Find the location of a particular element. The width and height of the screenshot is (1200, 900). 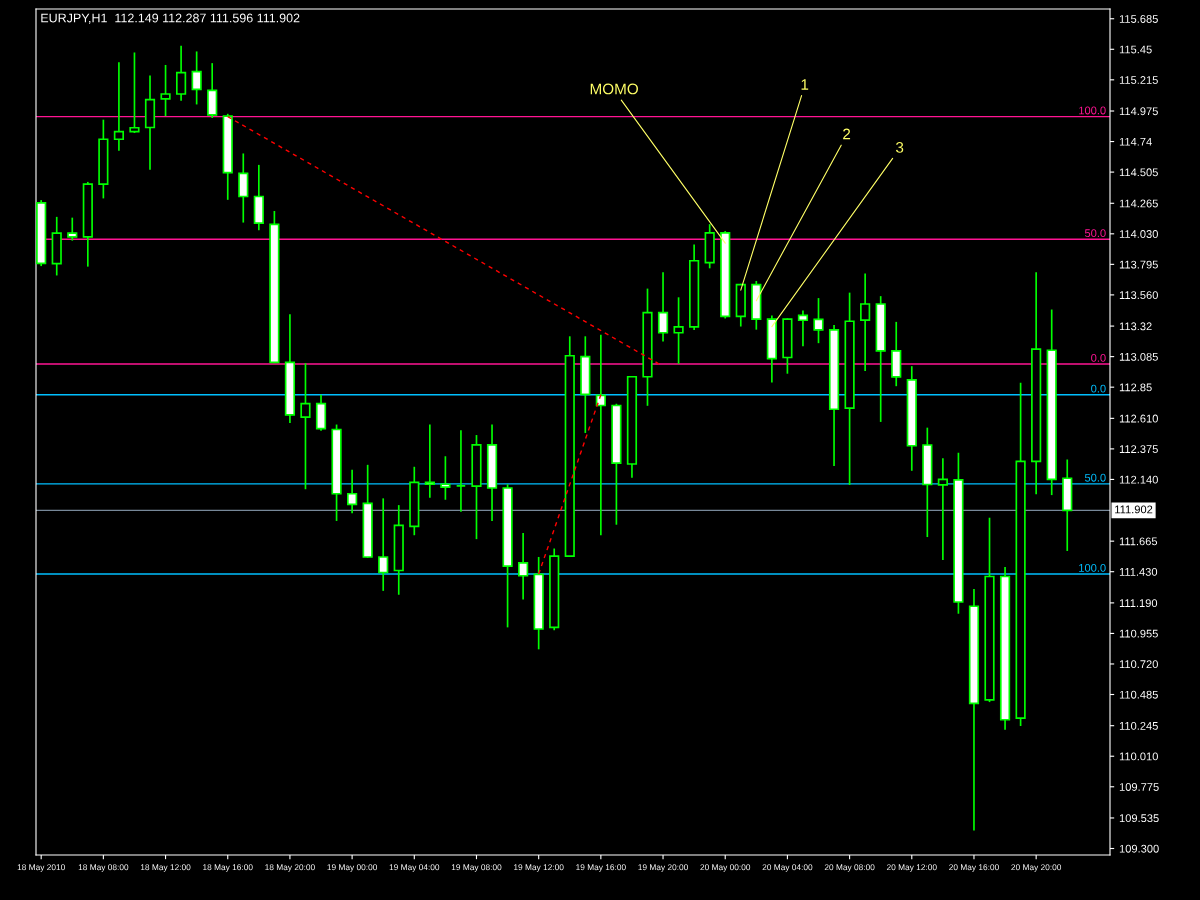

y-tick-label: 111.430 is located at coordinates (1138, 571).